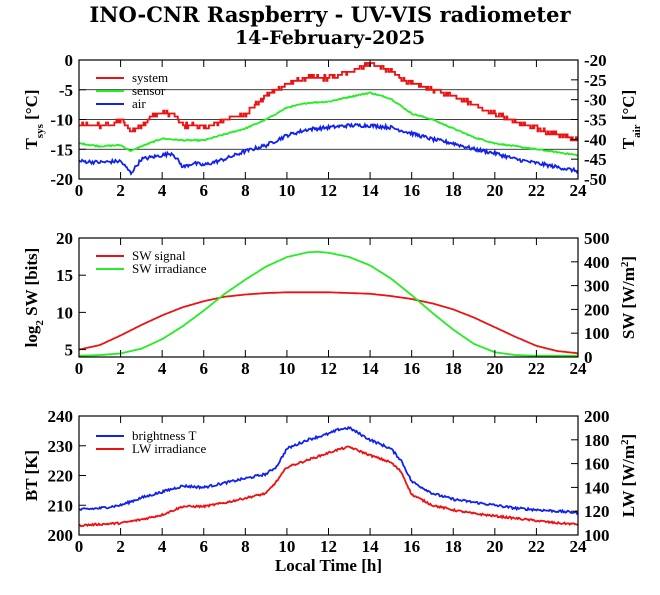 This screenshot has width=660, height=595. I want to click on y2-tick-label: 500, so click(597, 238).